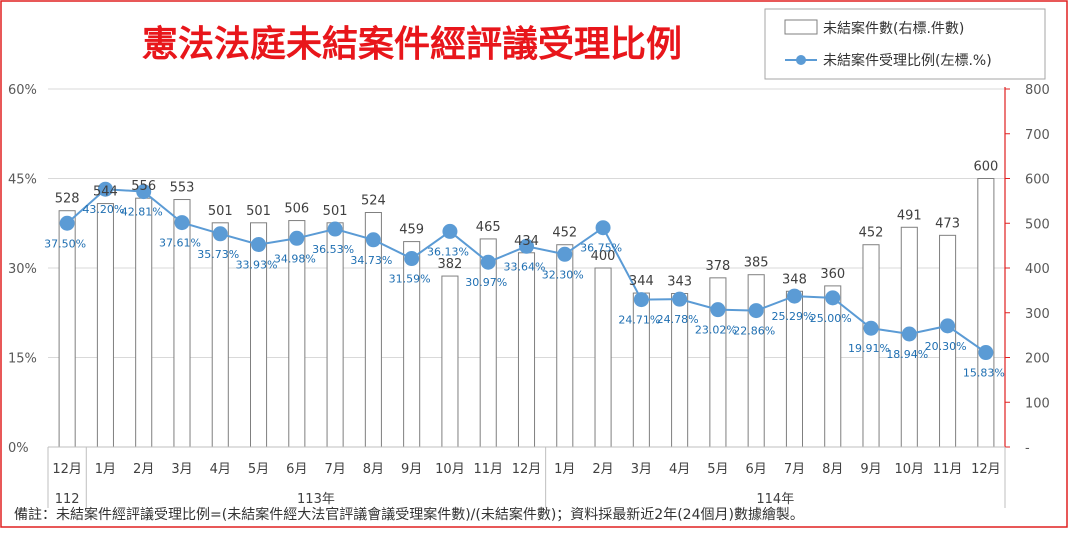  I want to click on category-label: 5月, so click(717, 469).